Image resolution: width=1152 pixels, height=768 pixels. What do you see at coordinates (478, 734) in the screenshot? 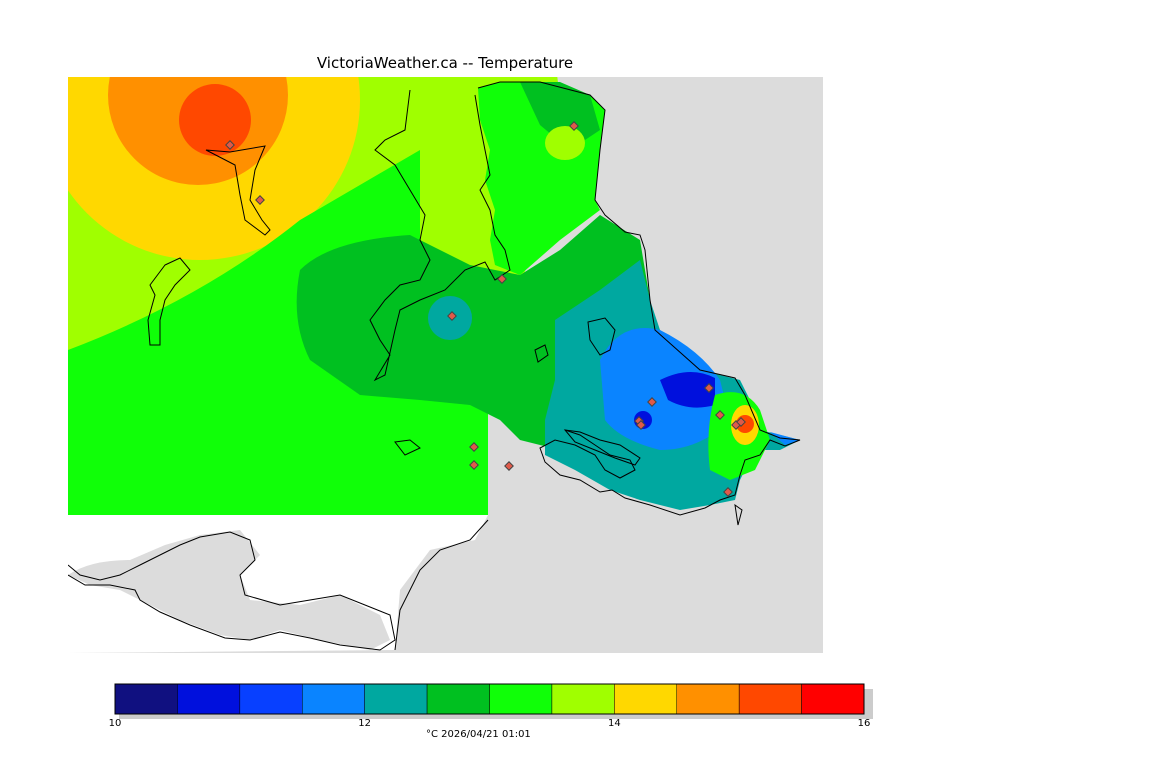
I see `legend-caption: °C 2026/04/21 01:01` at bounding box center [478, 734].